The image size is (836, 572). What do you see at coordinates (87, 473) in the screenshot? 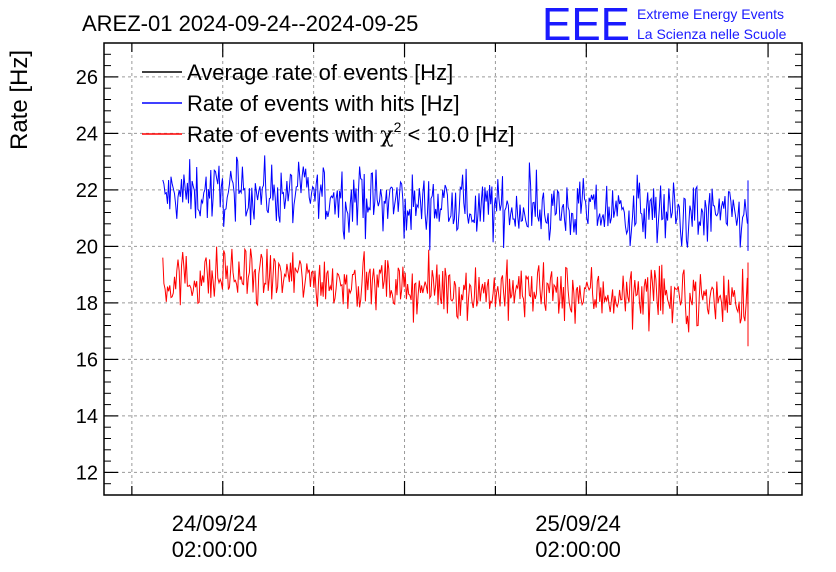
I see `y-tick-label: 12` at bounding box center [87, 473].